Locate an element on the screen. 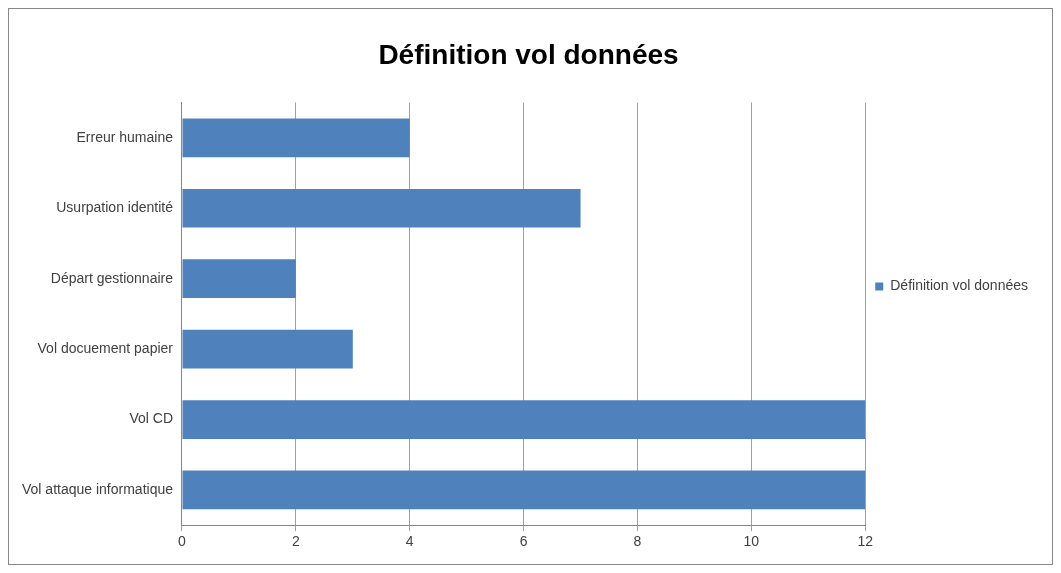 The width and height of the screenshot is (1061, 573). x-tick-label: 2 is located at coordinates (295, 541).